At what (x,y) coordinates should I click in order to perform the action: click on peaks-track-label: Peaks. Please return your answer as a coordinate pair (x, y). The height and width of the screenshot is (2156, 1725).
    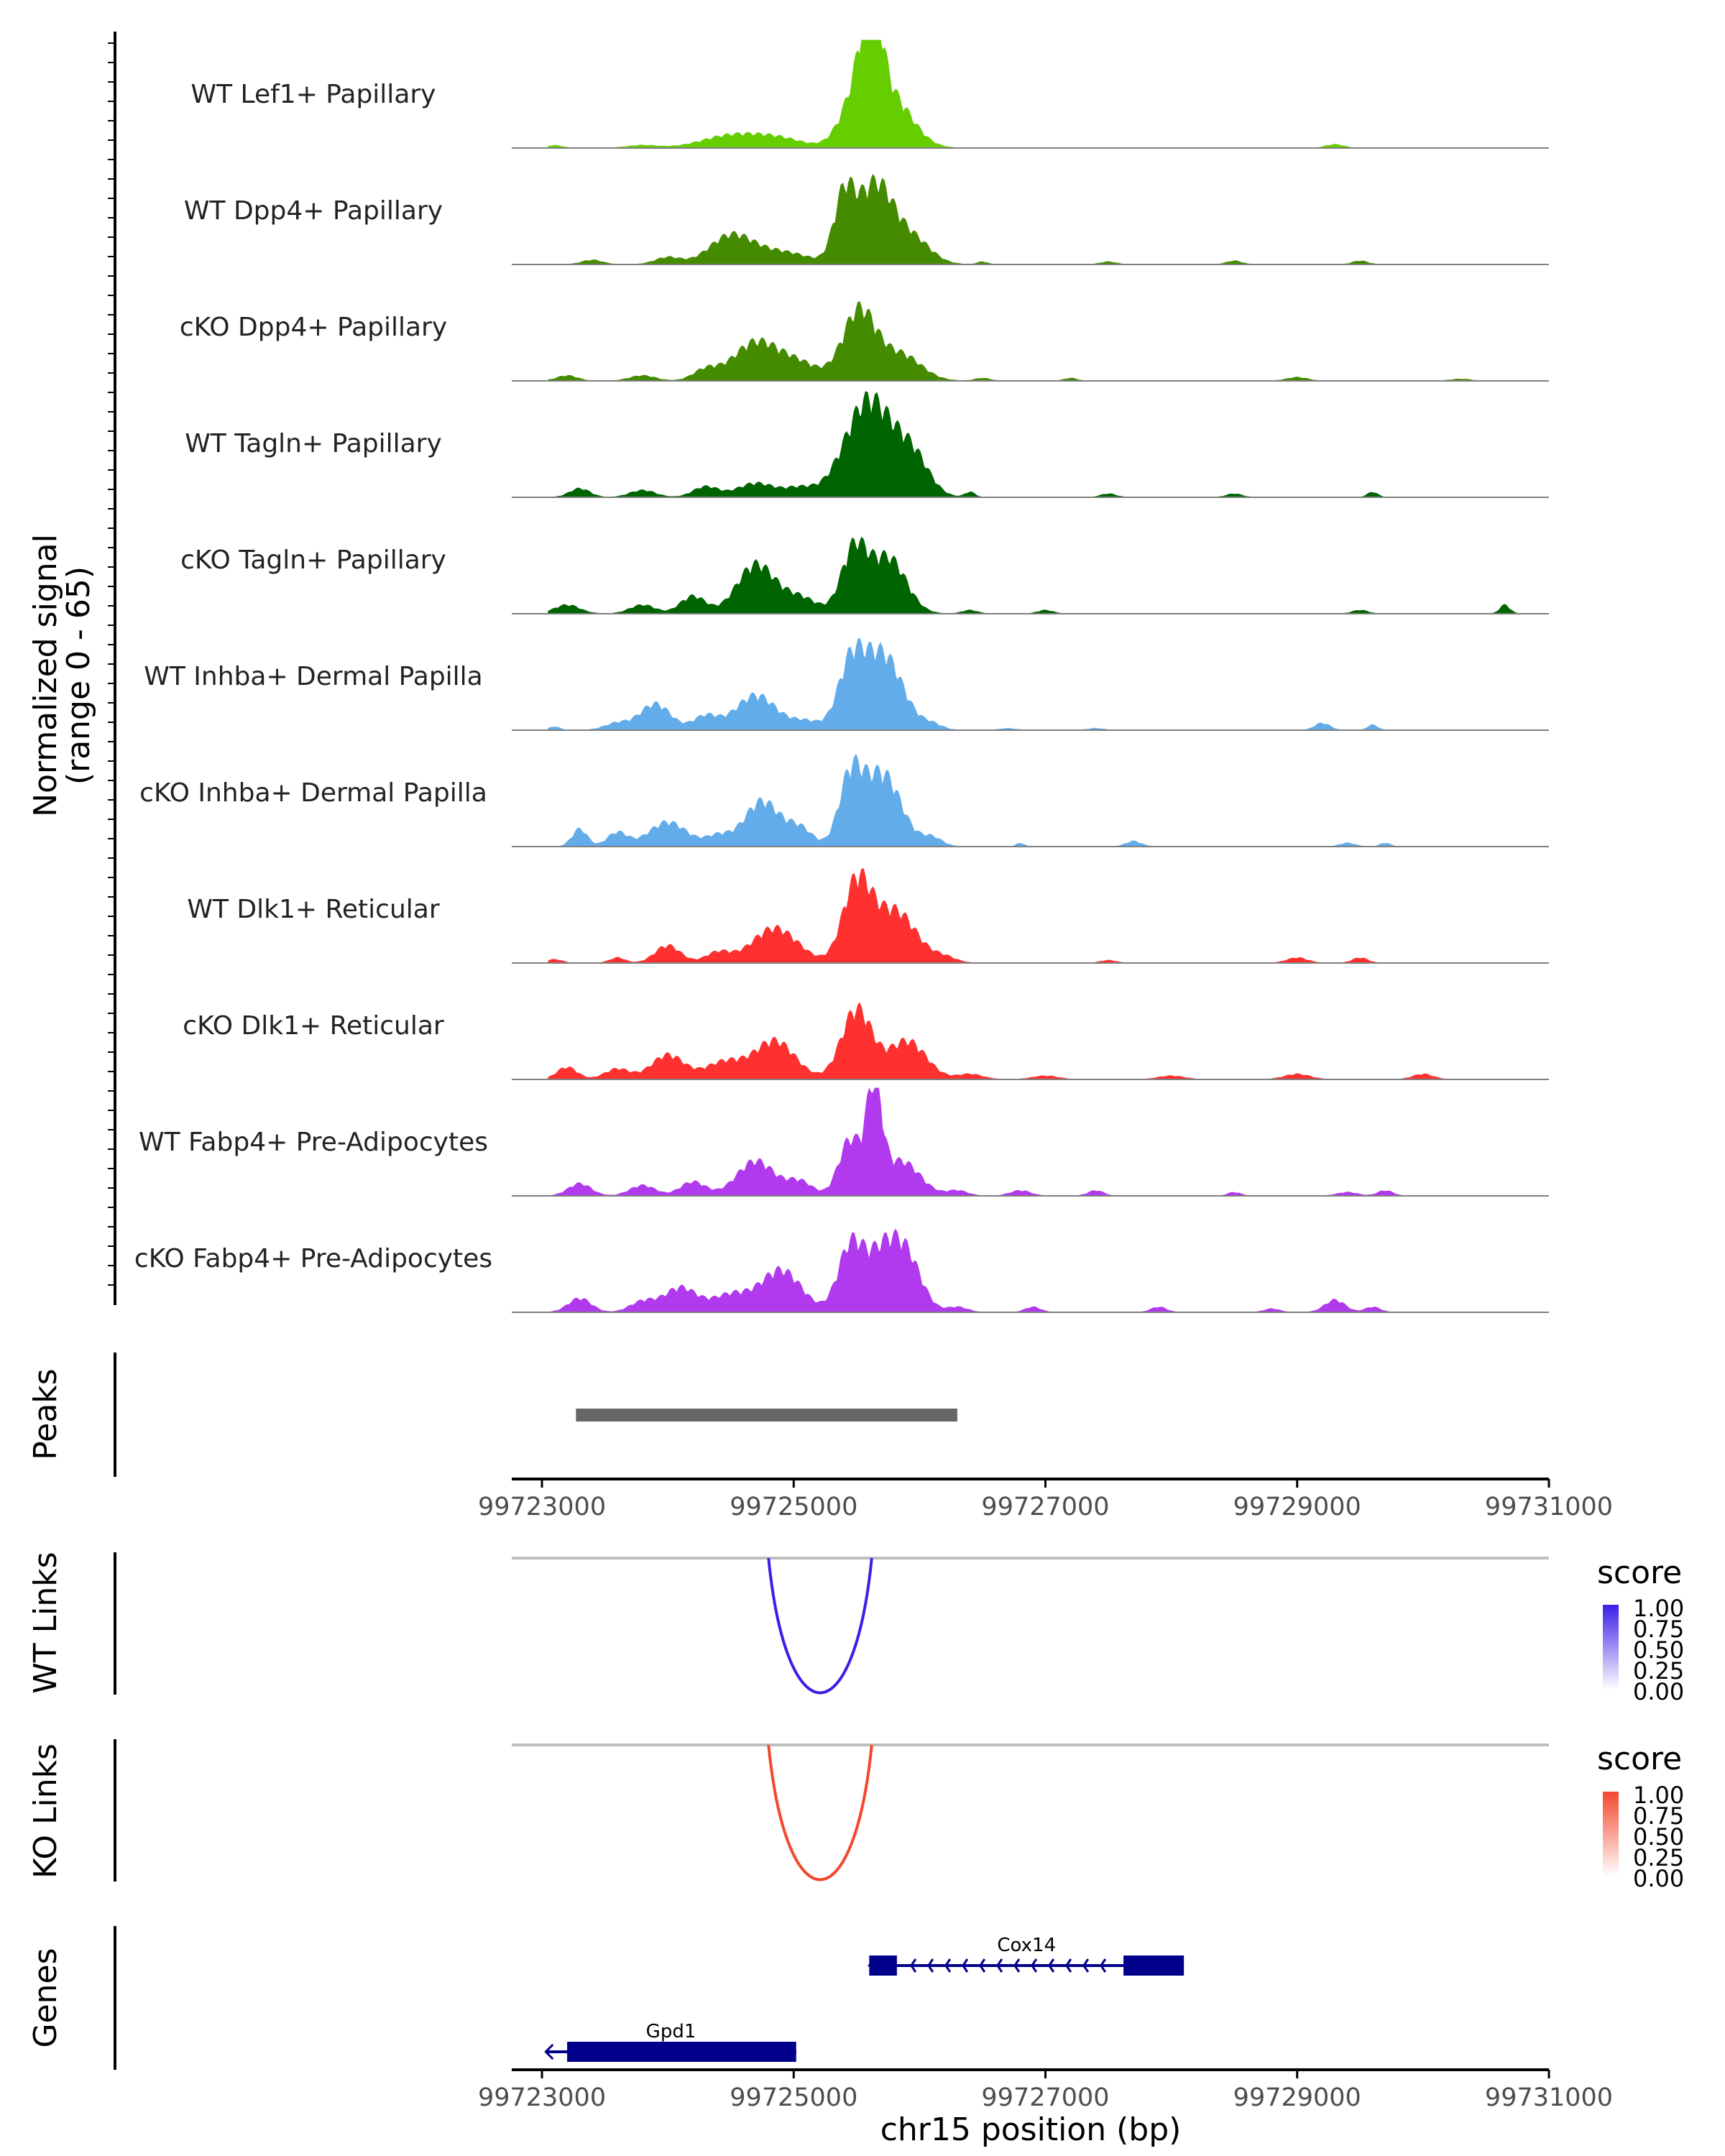
    Looking at the image, I should click on (45, 1414).